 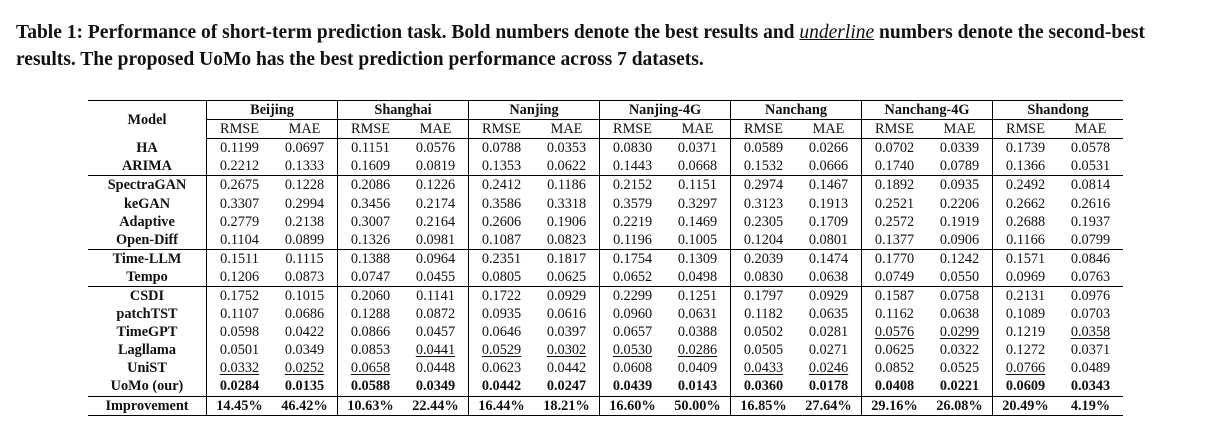 I want to click on table-cell: 0.0178, so click(x=829, y=386).